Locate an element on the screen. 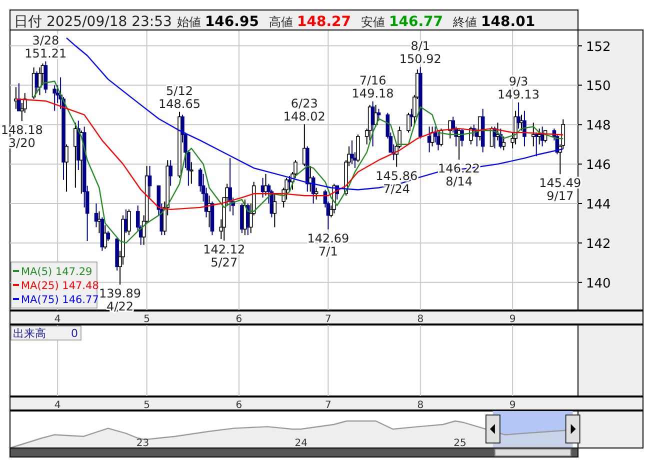 This screenshot has width=653, height=470. annotation: 8/1 is located at coordinates (420, 46).